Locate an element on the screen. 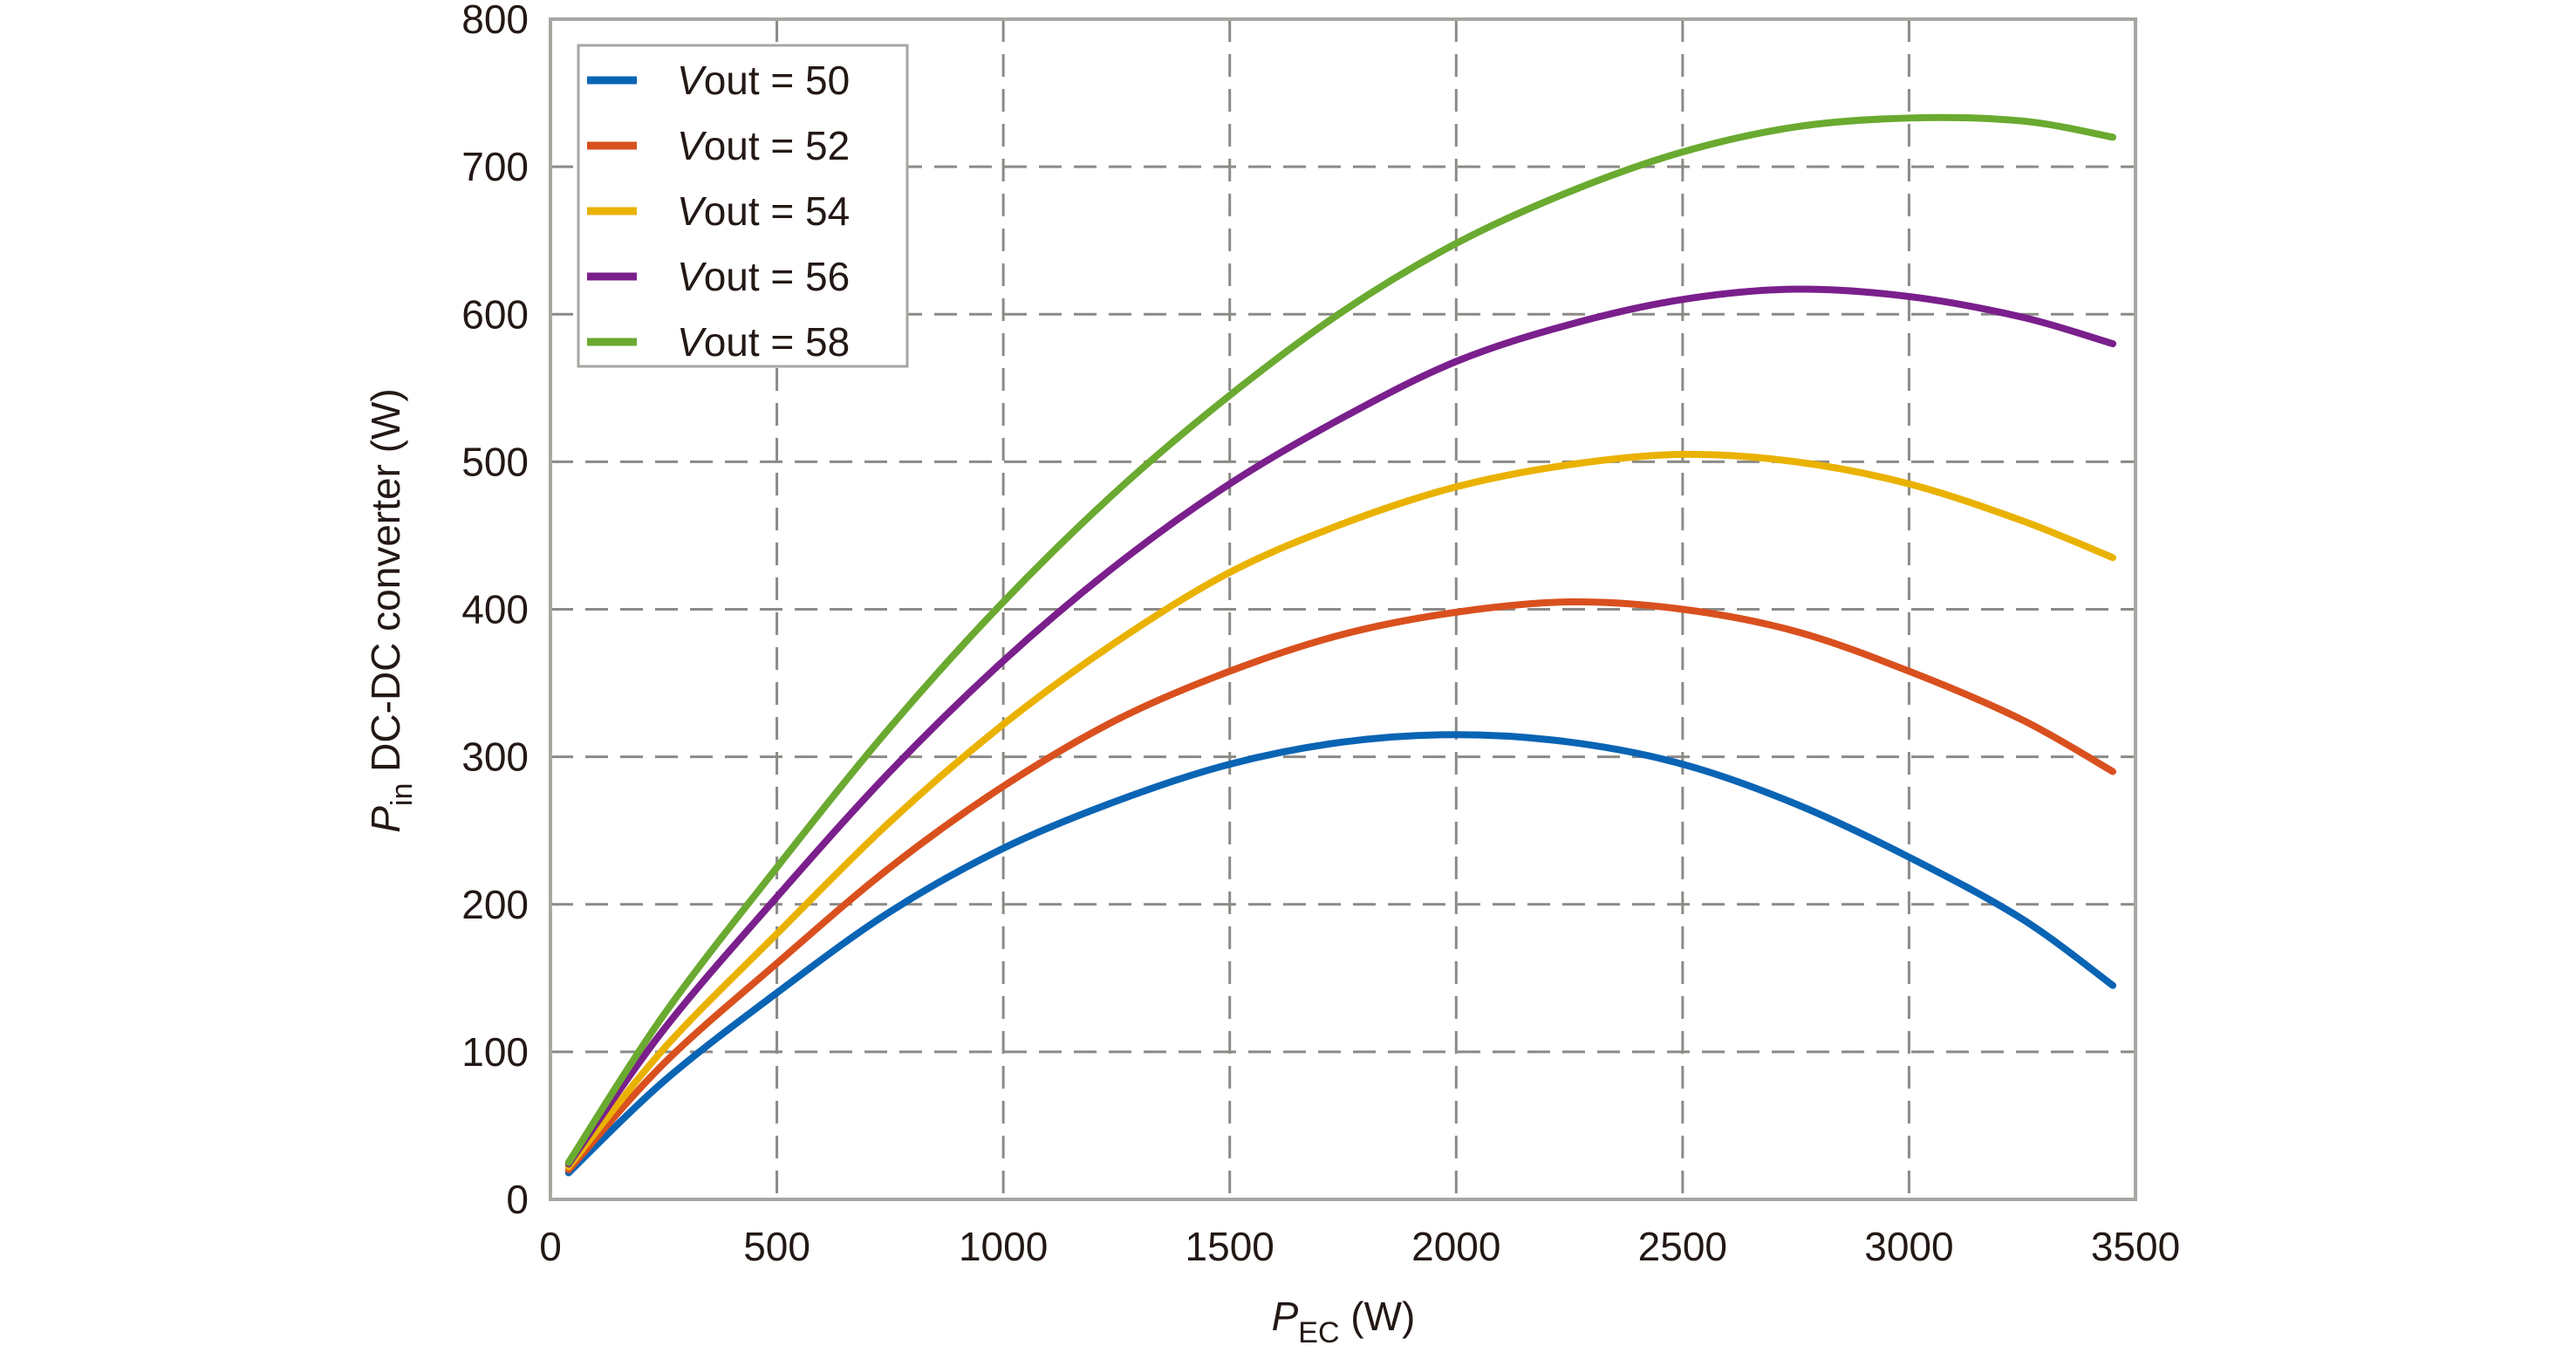  legend-label: Vout = 52 is located at coordinates (763, 146).